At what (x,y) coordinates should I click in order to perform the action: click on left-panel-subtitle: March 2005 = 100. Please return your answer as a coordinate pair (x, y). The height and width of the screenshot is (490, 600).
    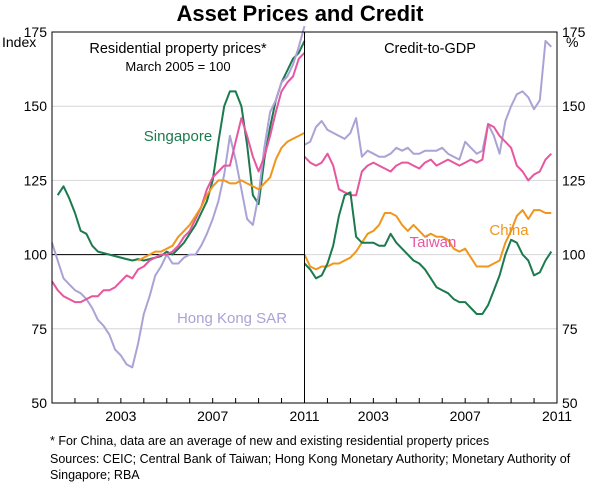
    Looking at the image, I should click on (177, 66).